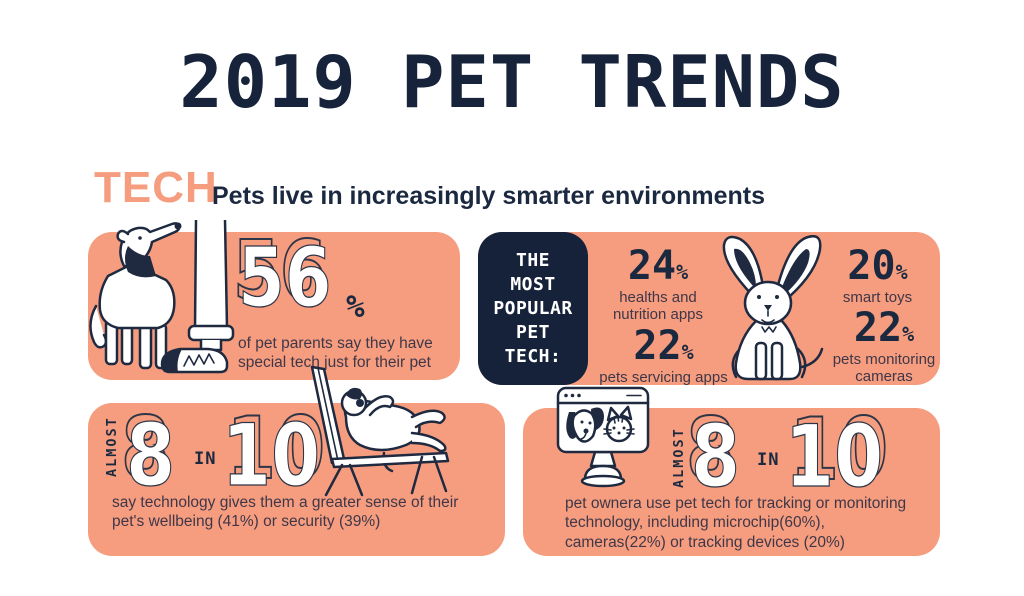  Describe the element at coordinates (884, 368) in the screenshot. I see `stat-label: pets monitoring cameras` at that location.